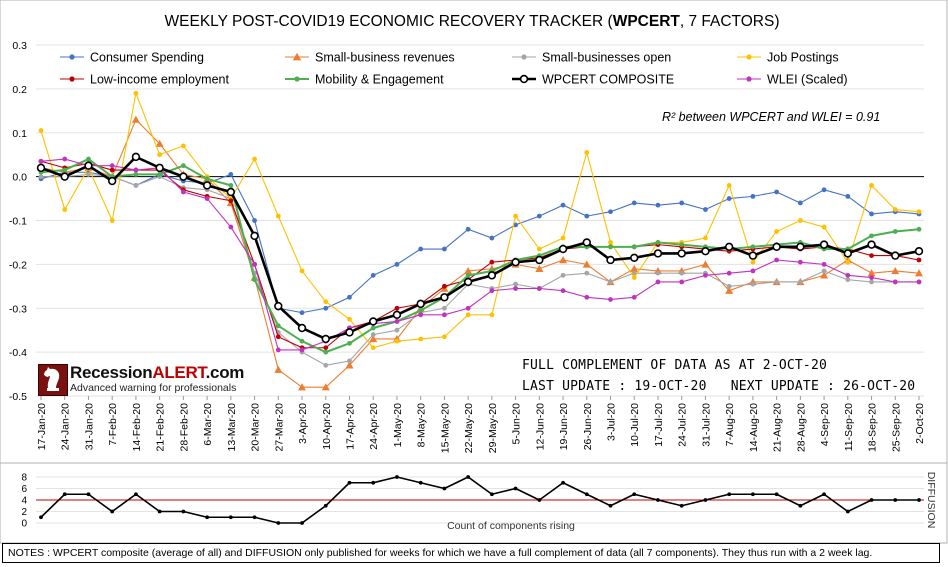 This screenshot has height=567, width=948. I want to click on logo-suffix: .com, so click(225, 372).